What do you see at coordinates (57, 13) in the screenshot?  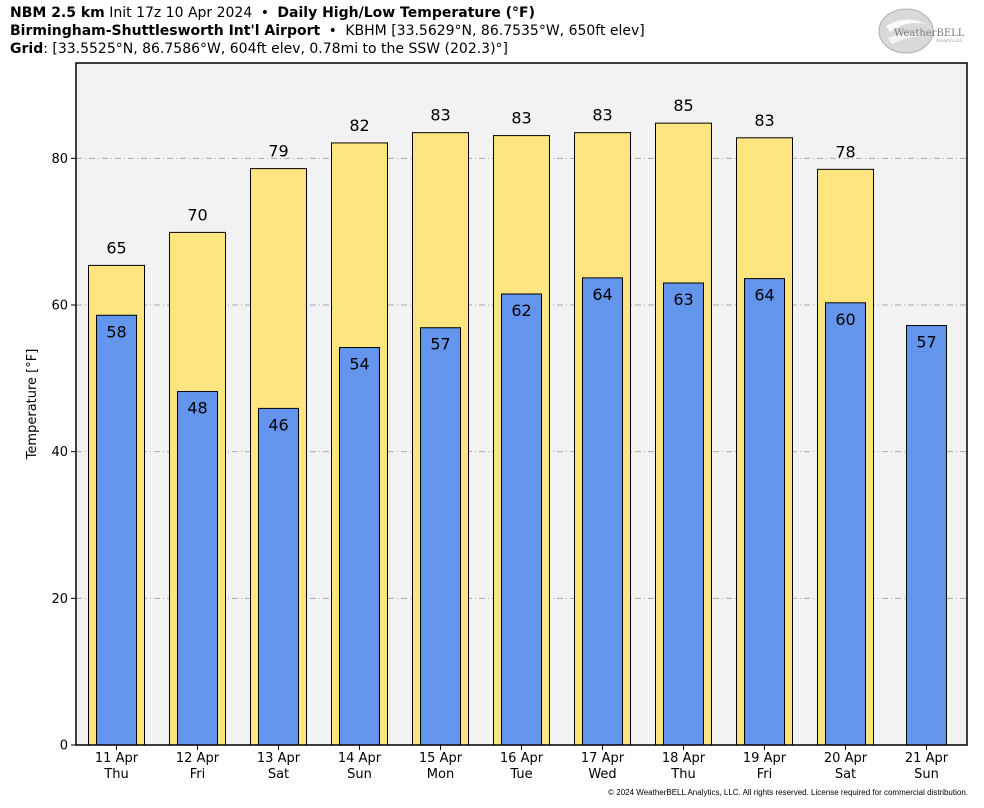 I see `model-name: NBM 2.5 km` at bounding box center [57, 13].